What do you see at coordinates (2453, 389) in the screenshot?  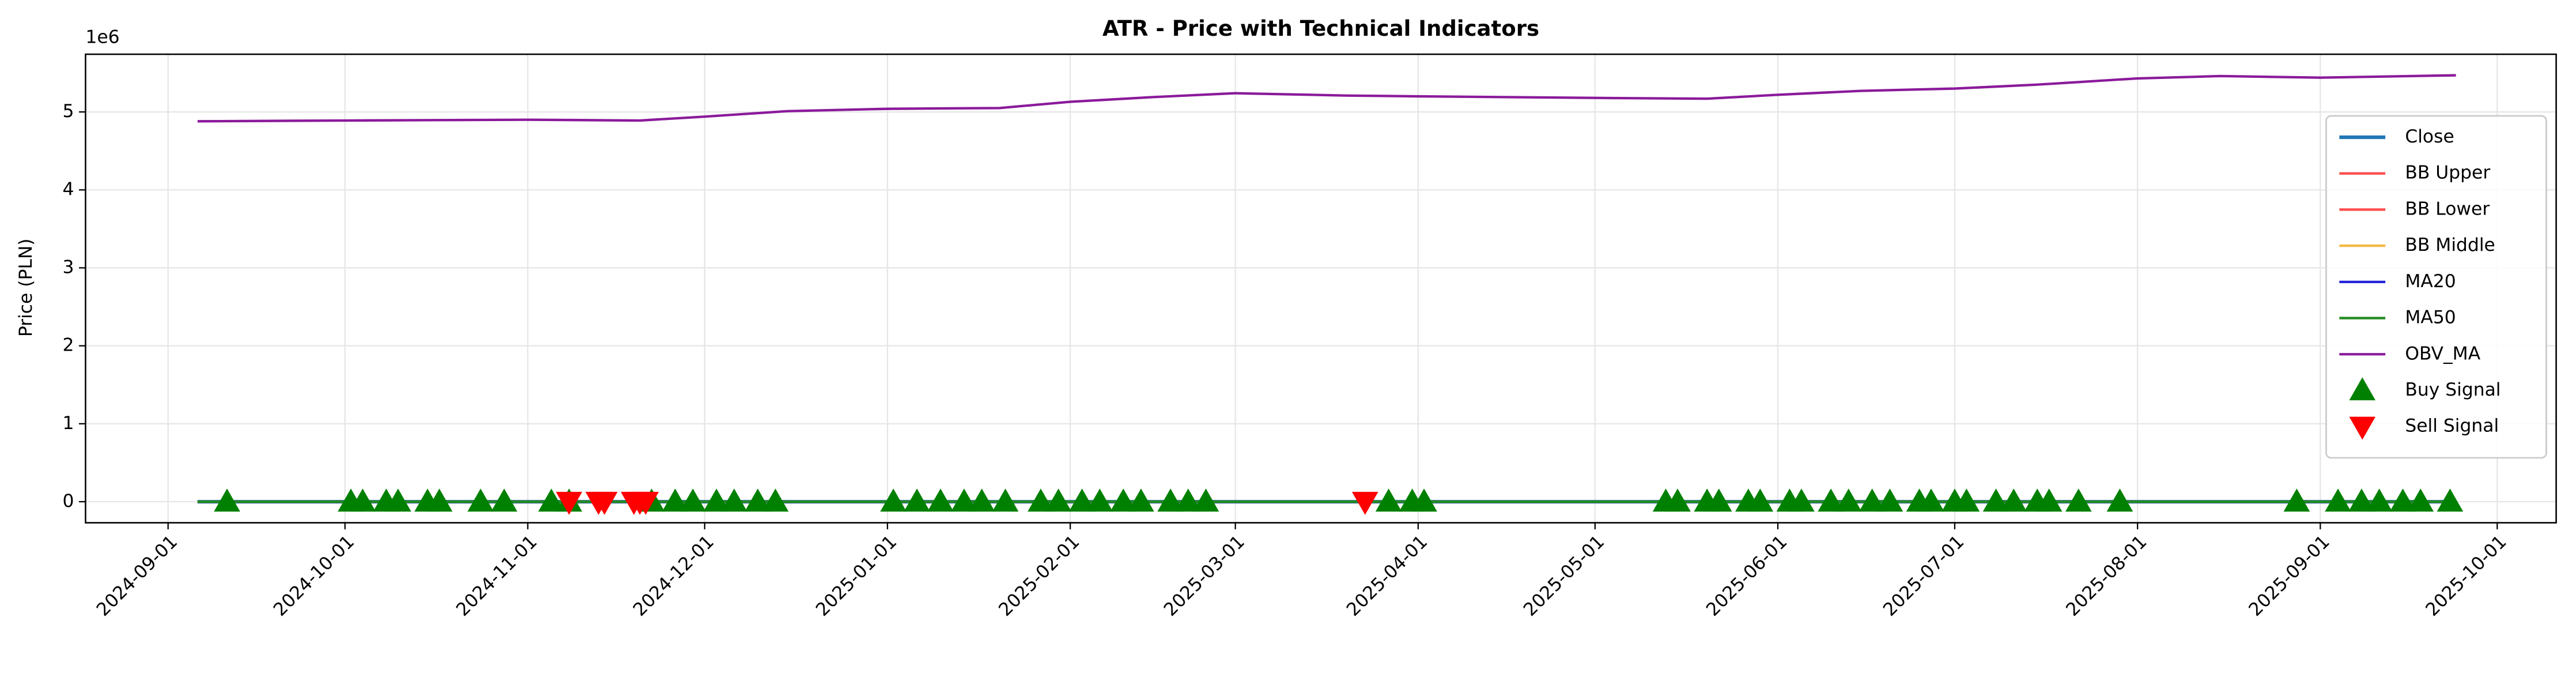 I see `legend-label: Buy Signal` at bounding box center [2453, 389].